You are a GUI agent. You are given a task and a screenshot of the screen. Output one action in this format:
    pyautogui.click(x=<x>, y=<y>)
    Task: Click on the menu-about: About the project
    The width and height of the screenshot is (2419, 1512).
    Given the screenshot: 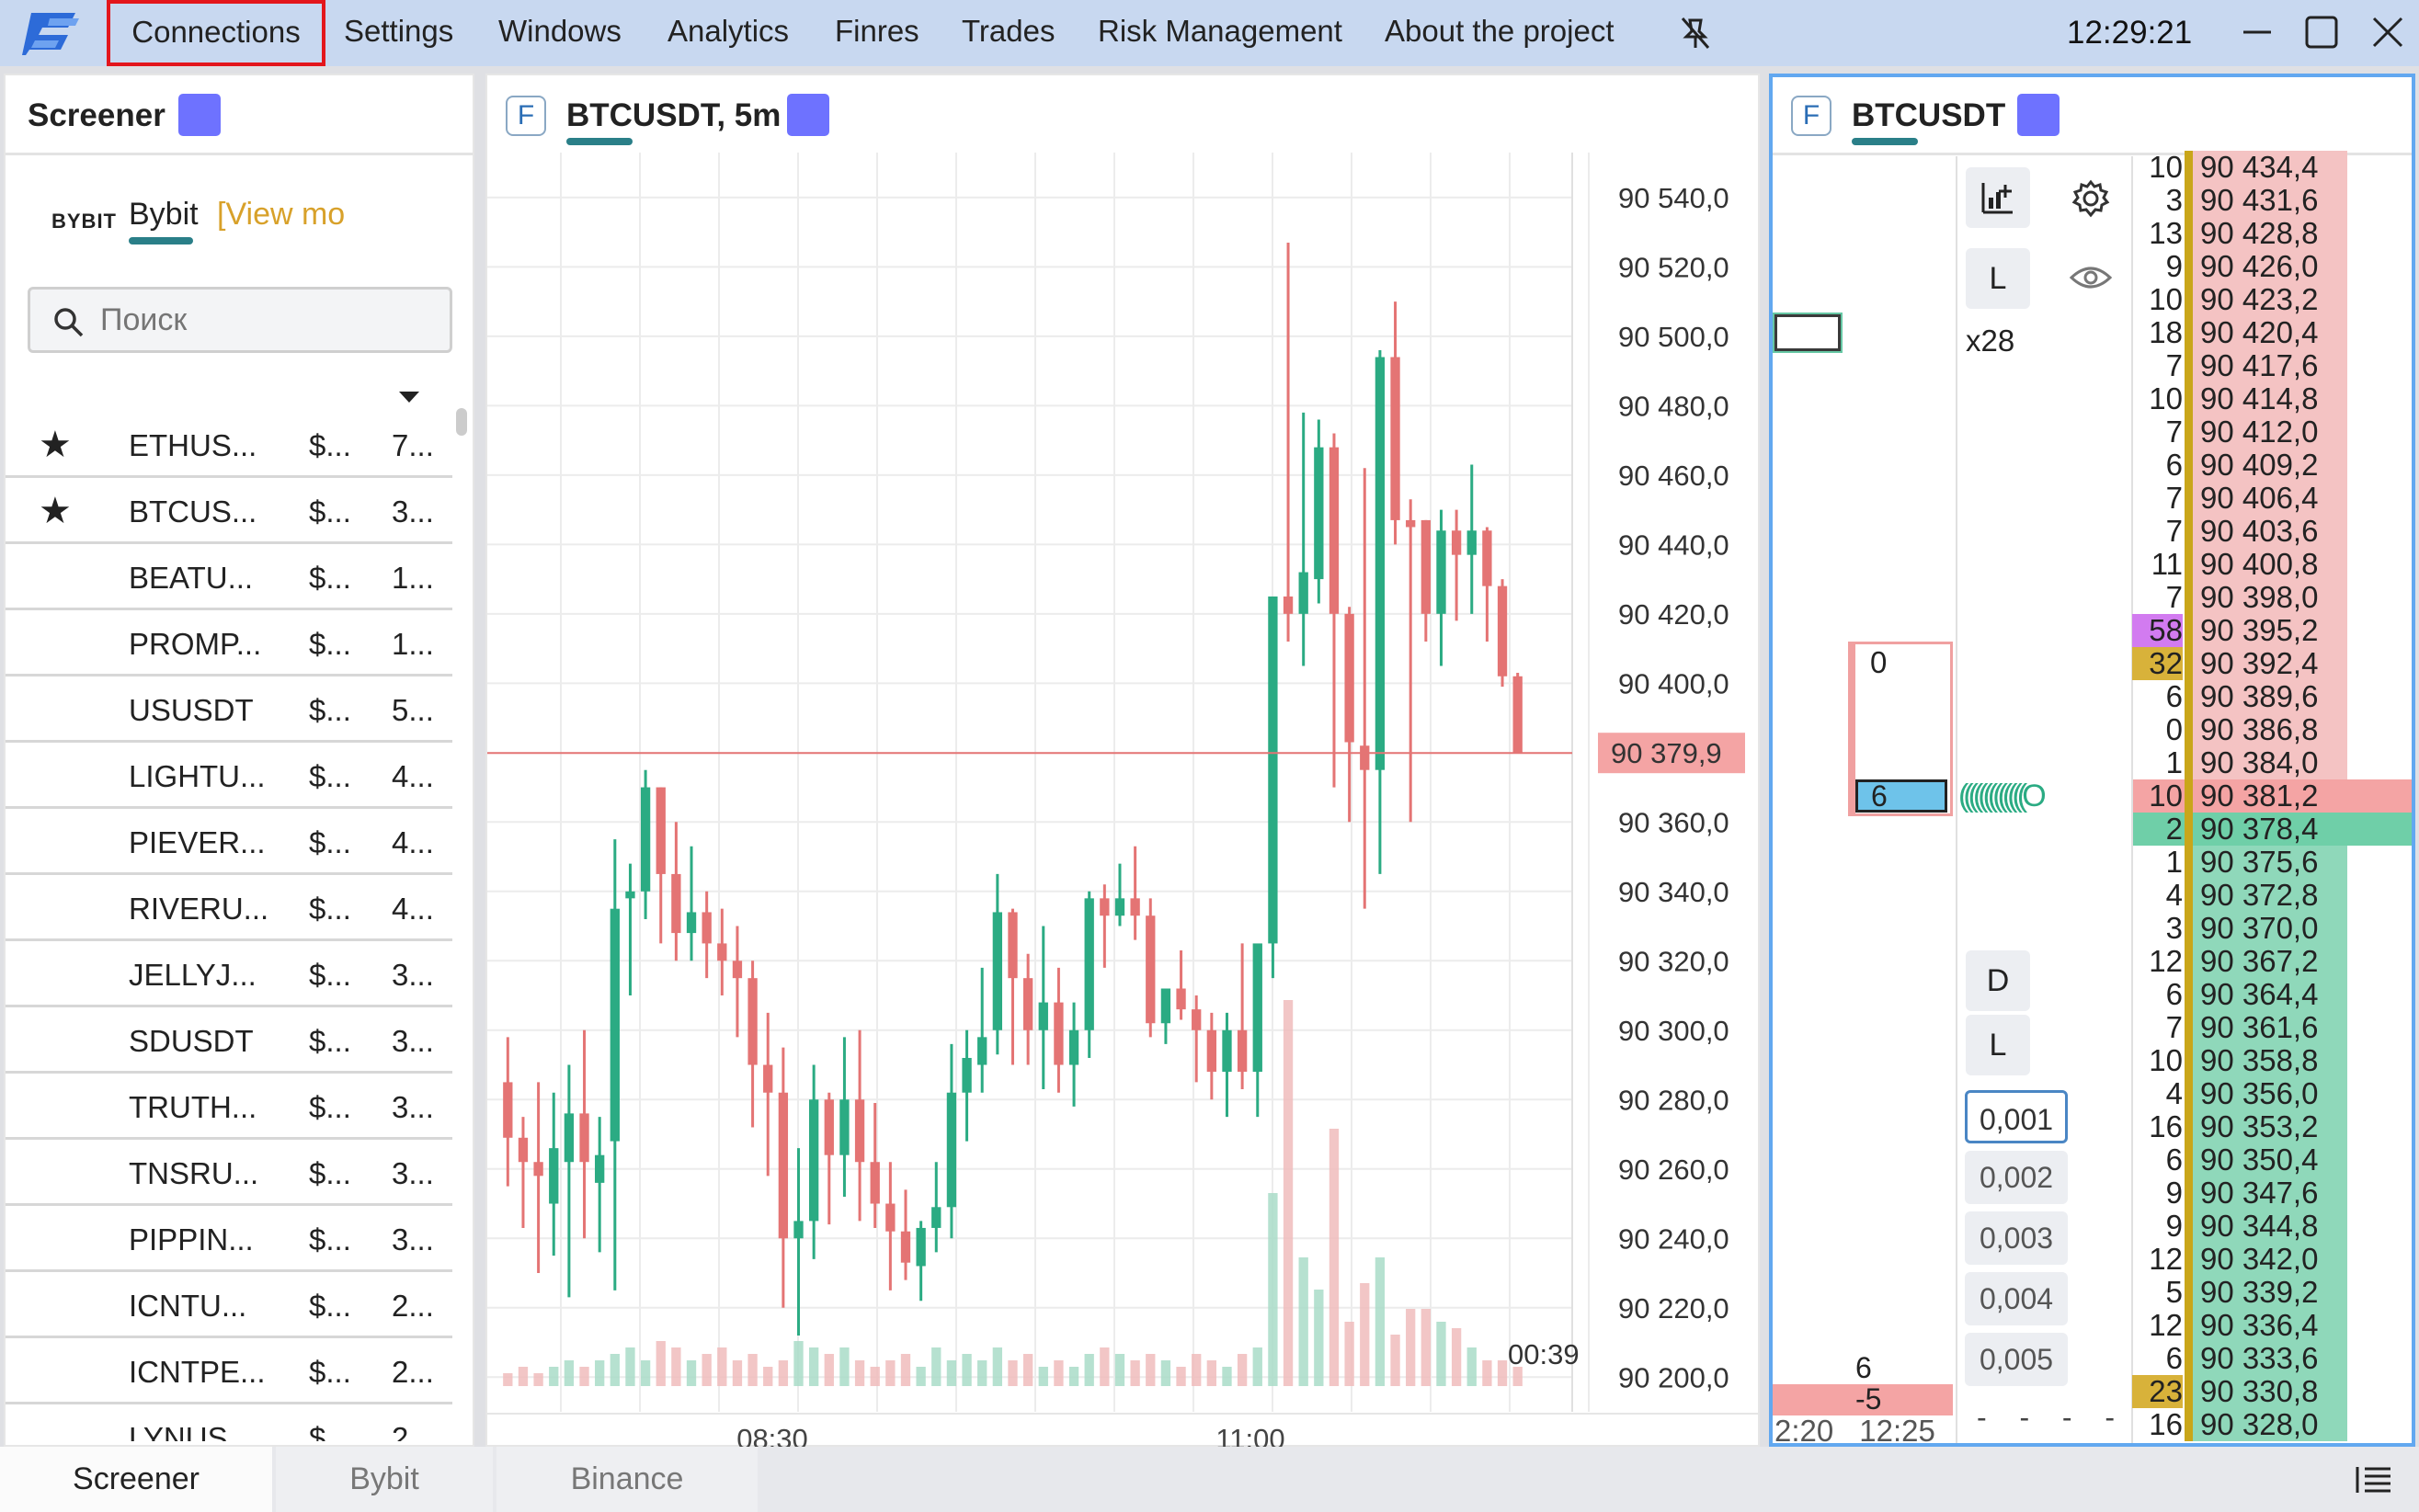 What is the action you would take?
    pyautogui.click(x=1500, y=31)
    